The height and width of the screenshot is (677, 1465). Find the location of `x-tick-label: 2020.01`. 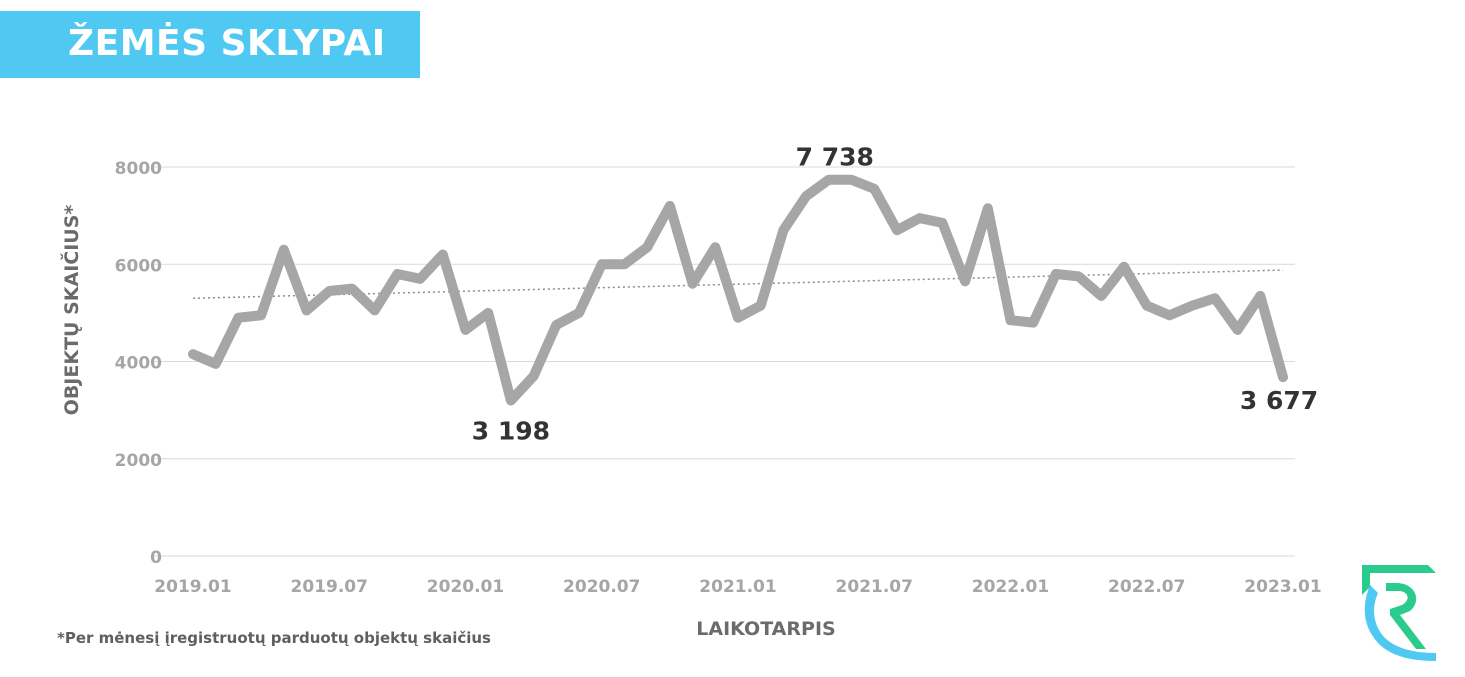

x-tick-label: 2020.01 is located at coordinates (465, 587).